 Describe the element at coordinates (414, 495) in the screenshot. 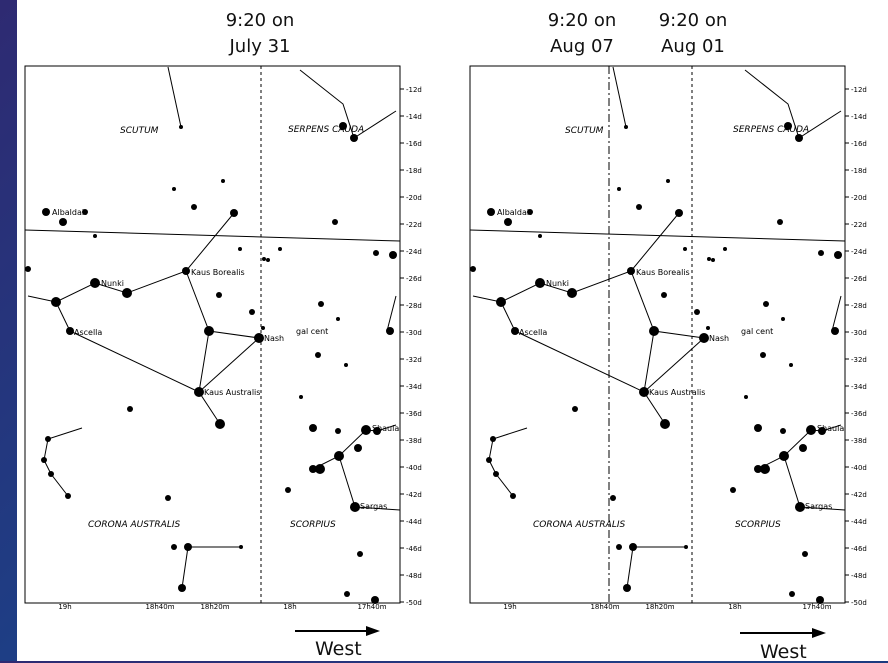

I see `dec-tick-label: -42d` at that location.